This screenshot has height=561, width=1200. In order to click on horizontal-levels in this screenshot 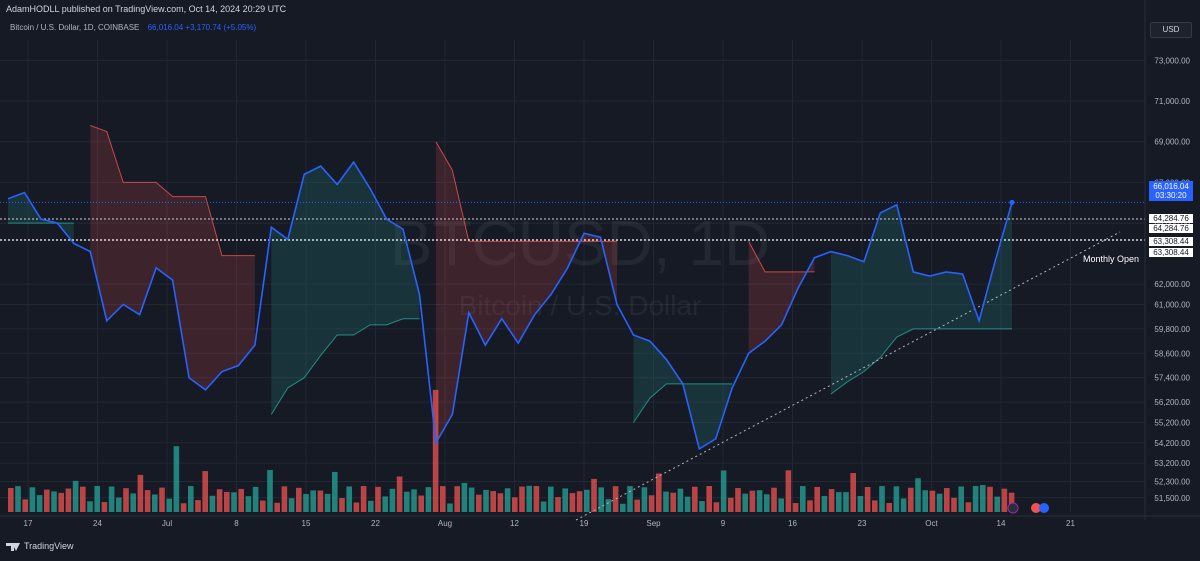, I will do `click(572, 221)`.